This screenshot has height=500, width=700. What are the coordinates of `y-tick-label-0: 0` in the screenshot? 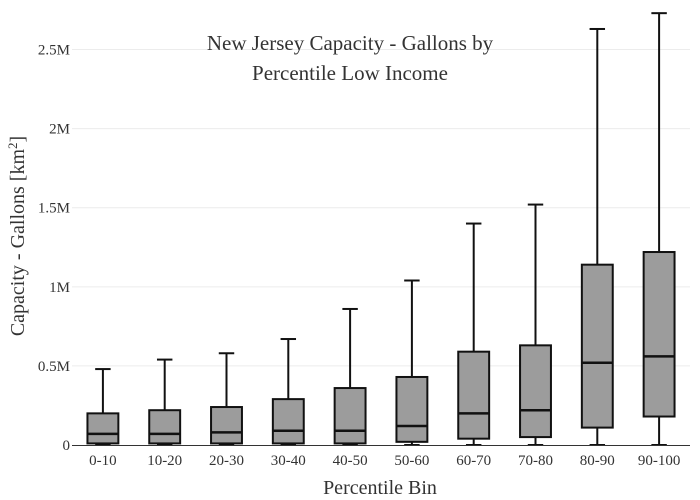 It's located at (67, 446).